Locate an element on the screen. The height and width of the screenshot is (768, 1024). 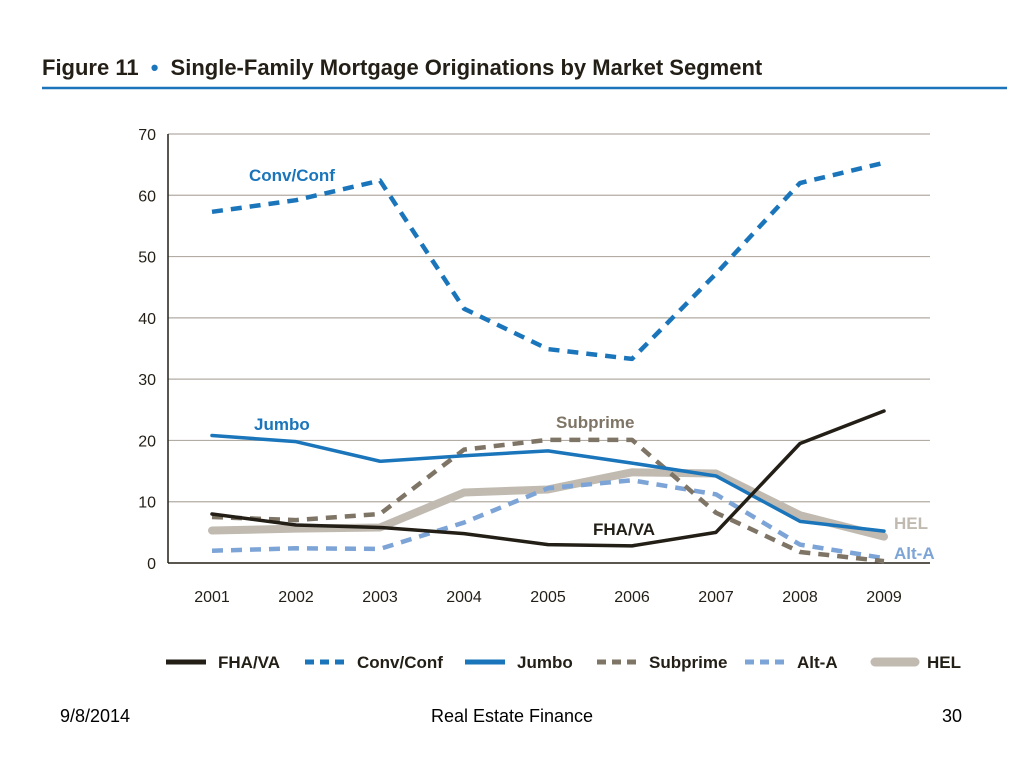
x-tick-label: 2007 is located at coordinates (716, 597).